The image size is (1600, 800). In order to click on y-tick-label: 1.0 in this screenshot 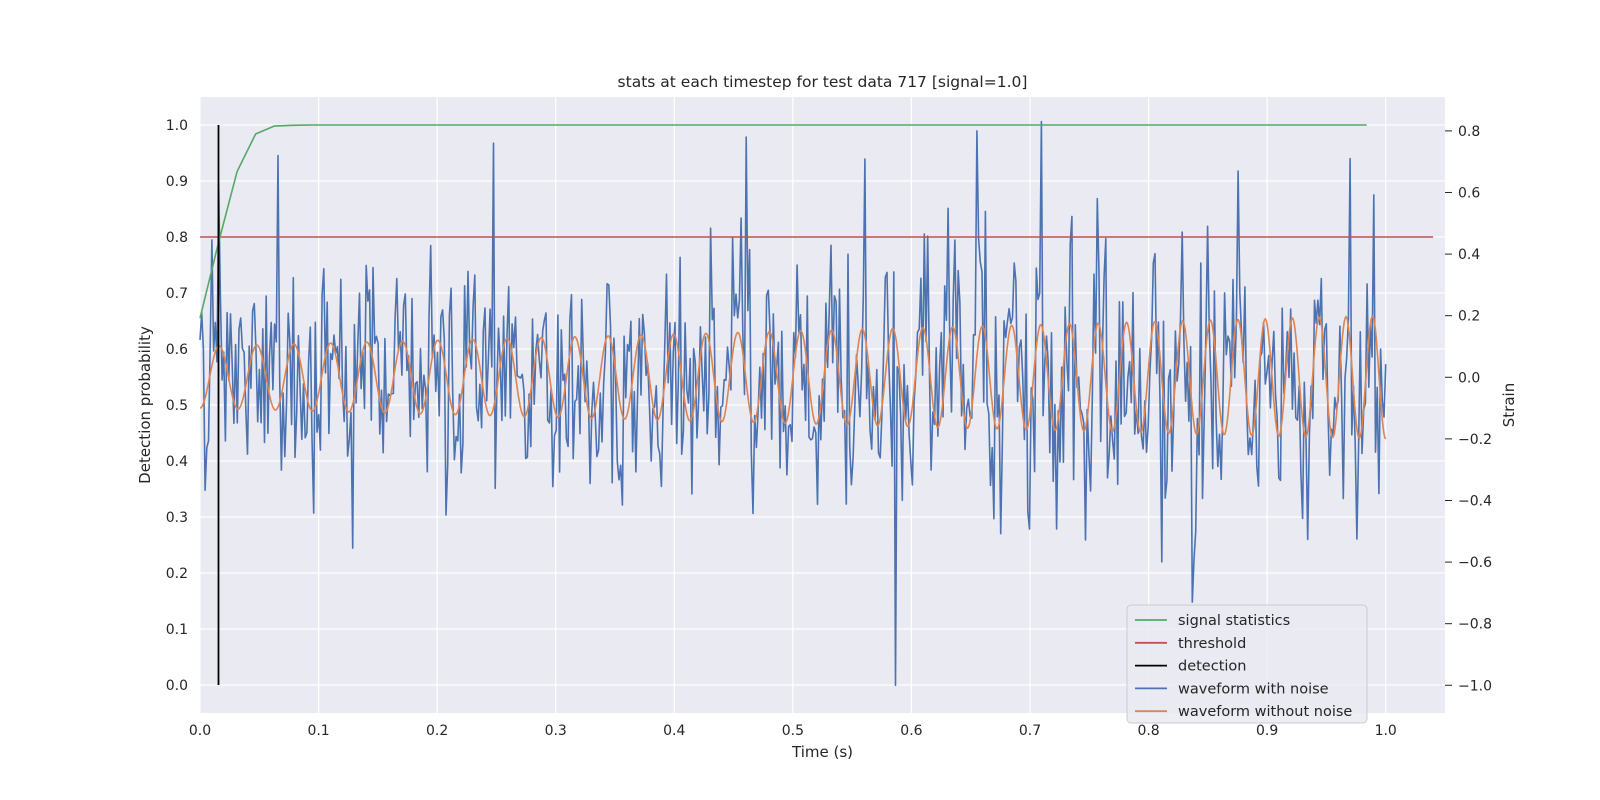, I will do `click(177, 126)`.